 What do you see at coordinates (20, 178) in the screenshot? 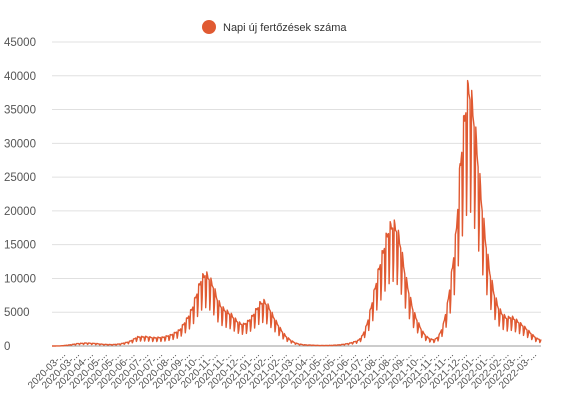
I see `y-tick-label: 25000` at bounding box center [20, 178].